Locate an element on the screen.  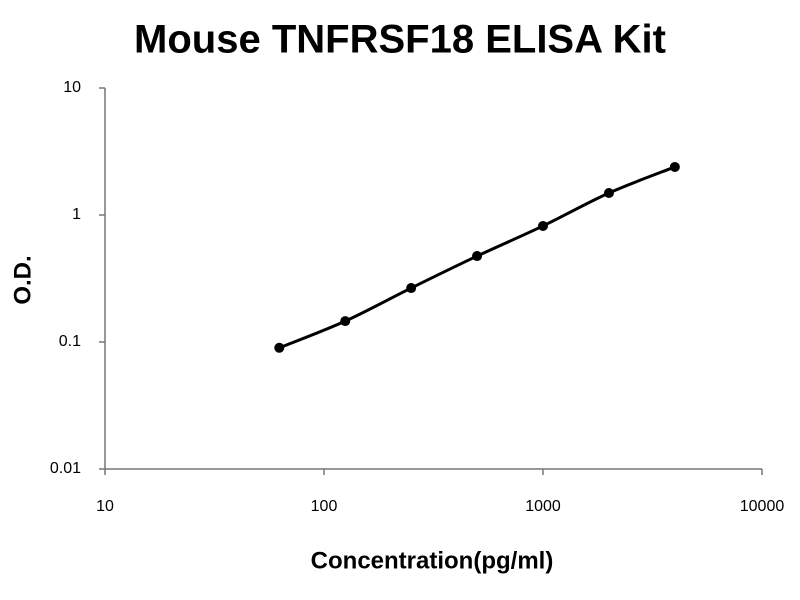
y-axis-label: O.D. is located at coordinates (22, 279).